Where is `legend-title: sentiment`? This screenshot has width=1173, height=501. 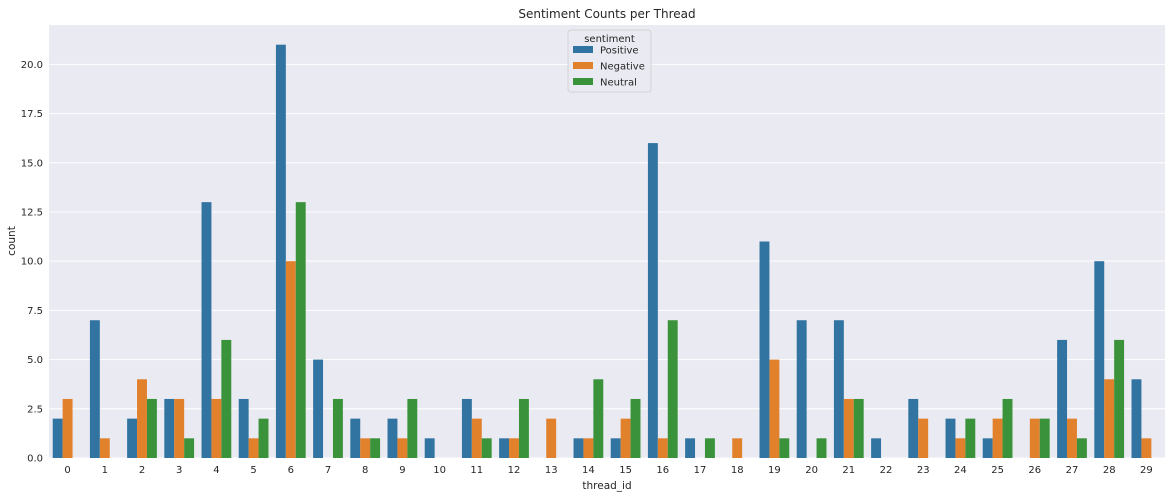 legend-title: sentiment is located at coordinates (609, 39).